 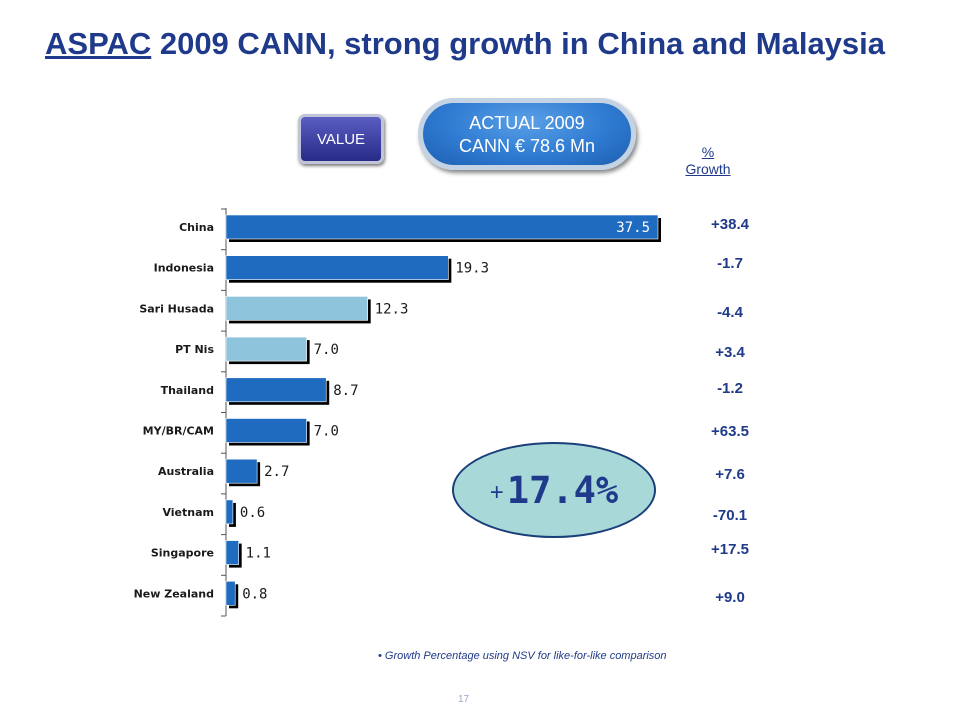 What do you see at coordinates (258, 554) in the screenshot?
I see `value-label: 1.1` at bounding box center [258, 554].